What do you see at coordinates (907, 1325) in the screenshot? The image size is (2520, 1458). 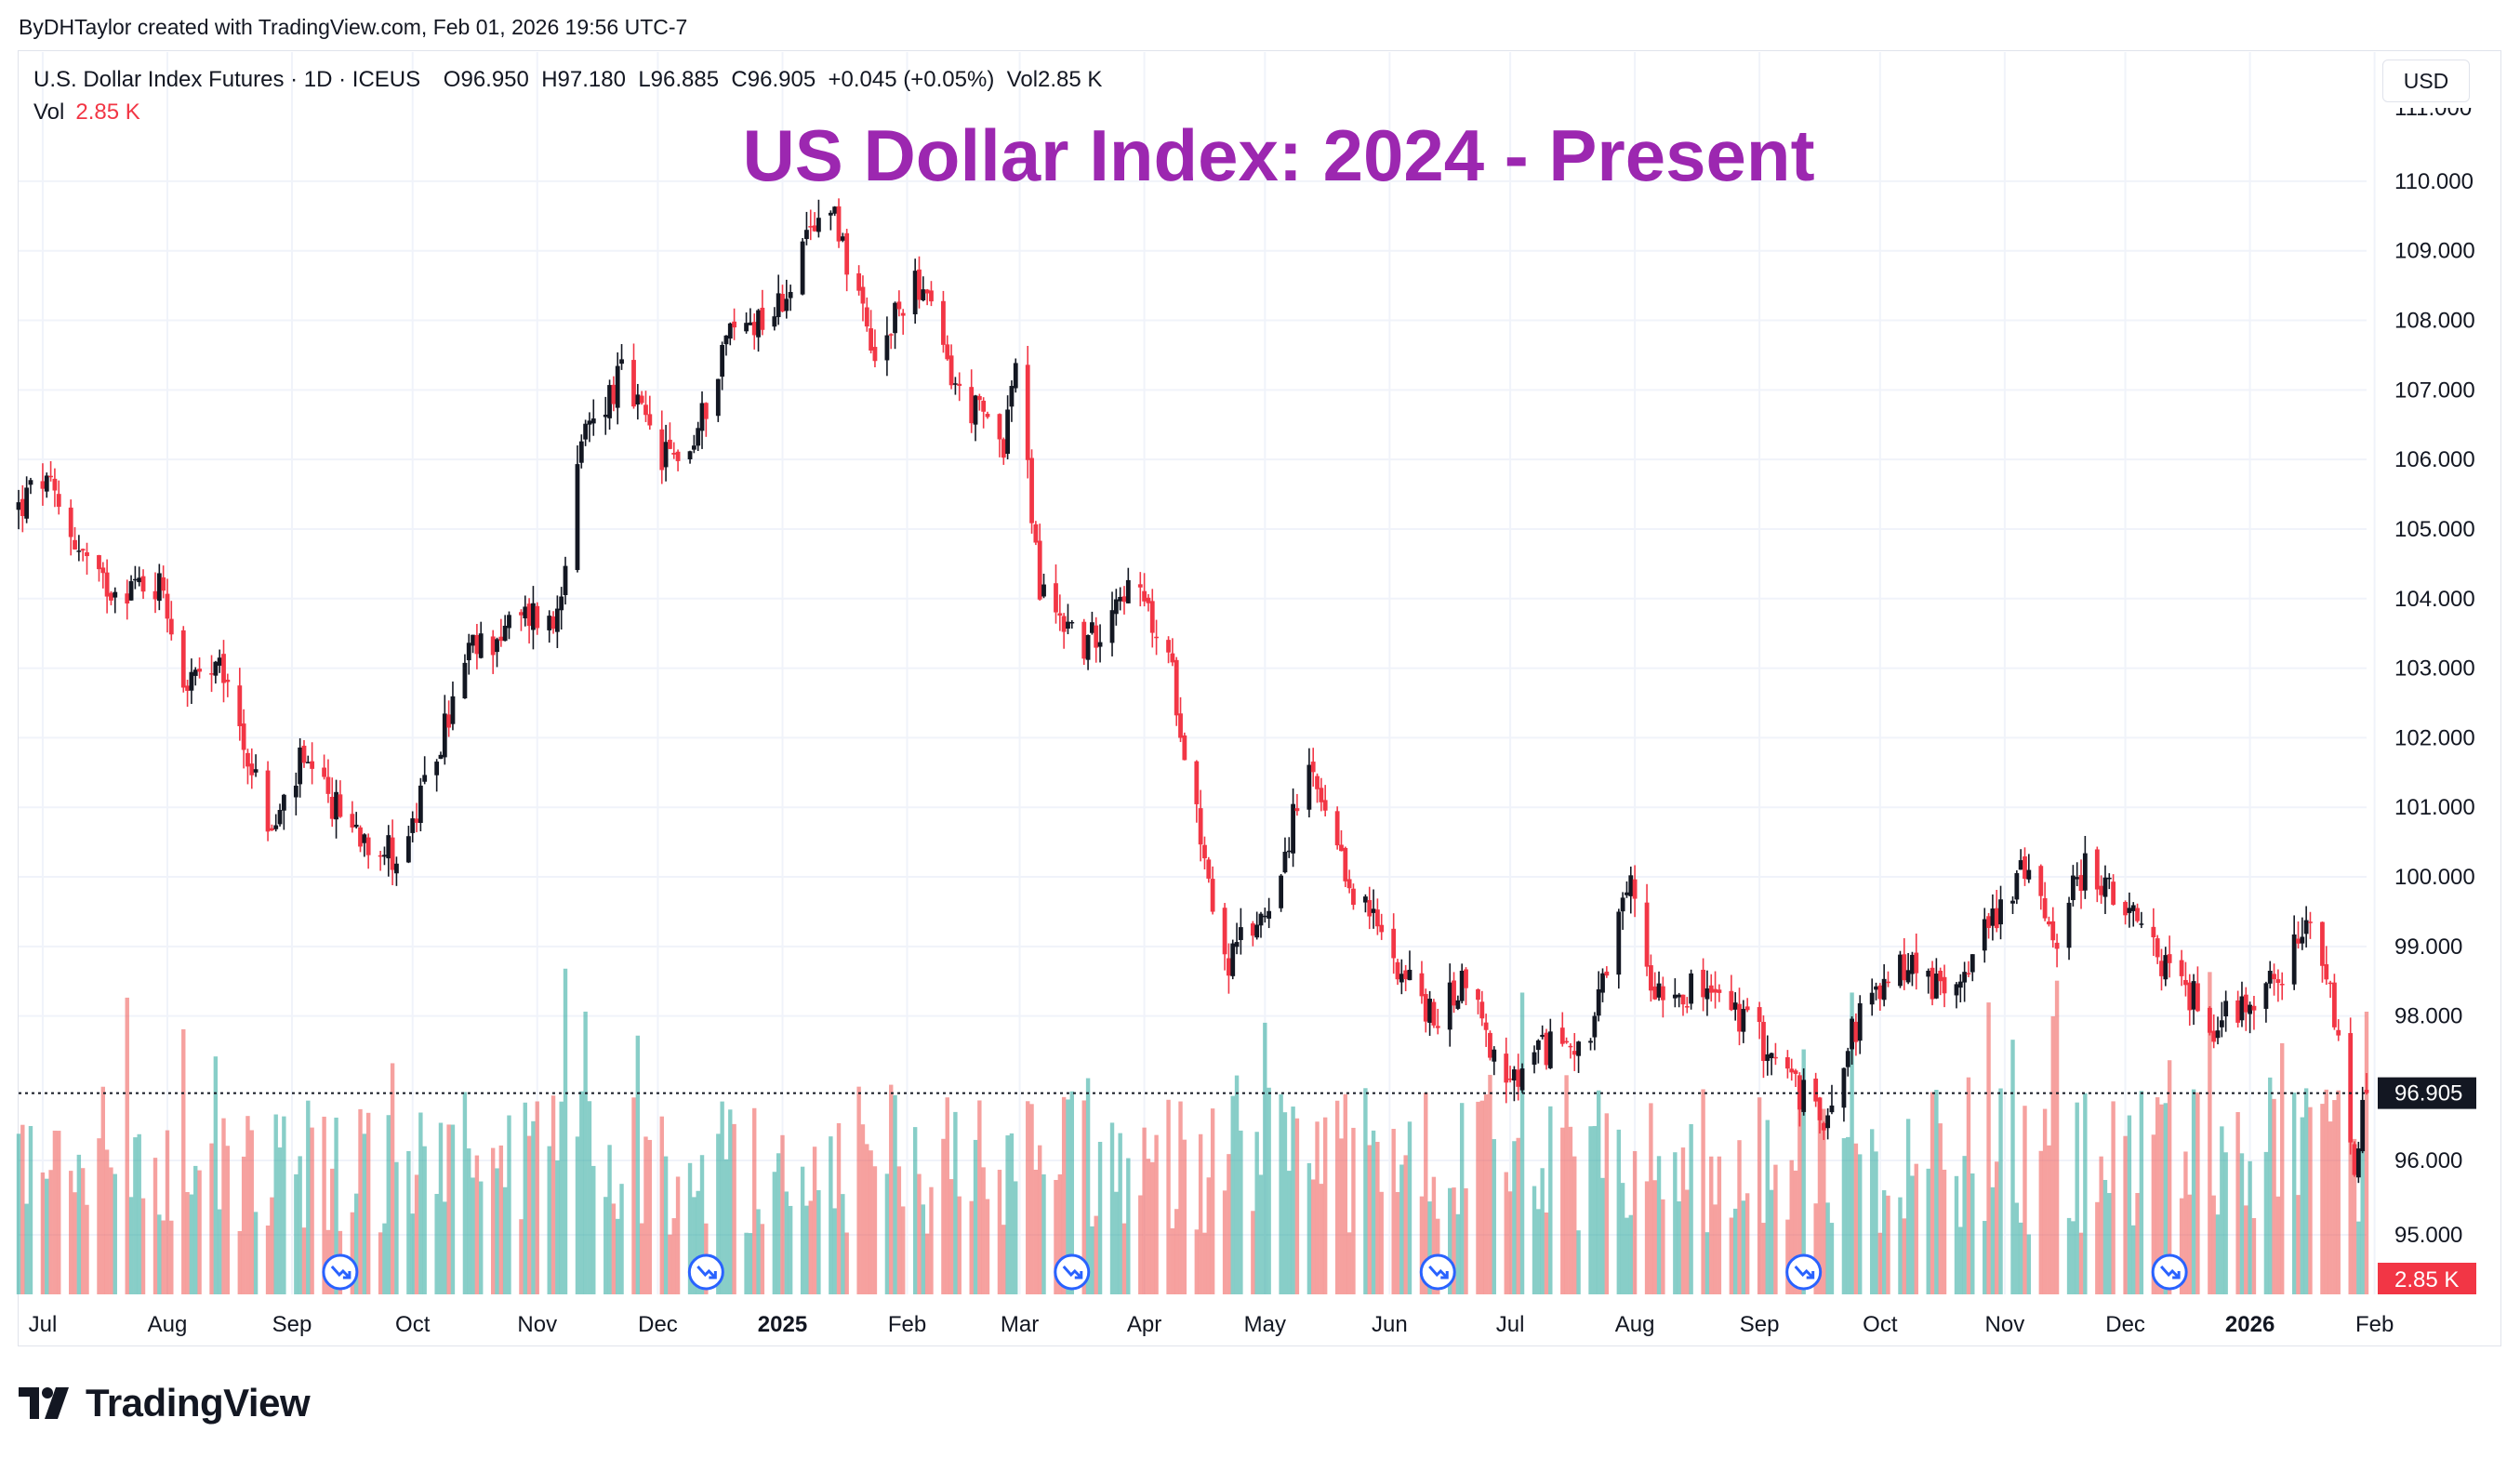 I see `time-tick-label: Feb` at bounding box center [907, 1325].